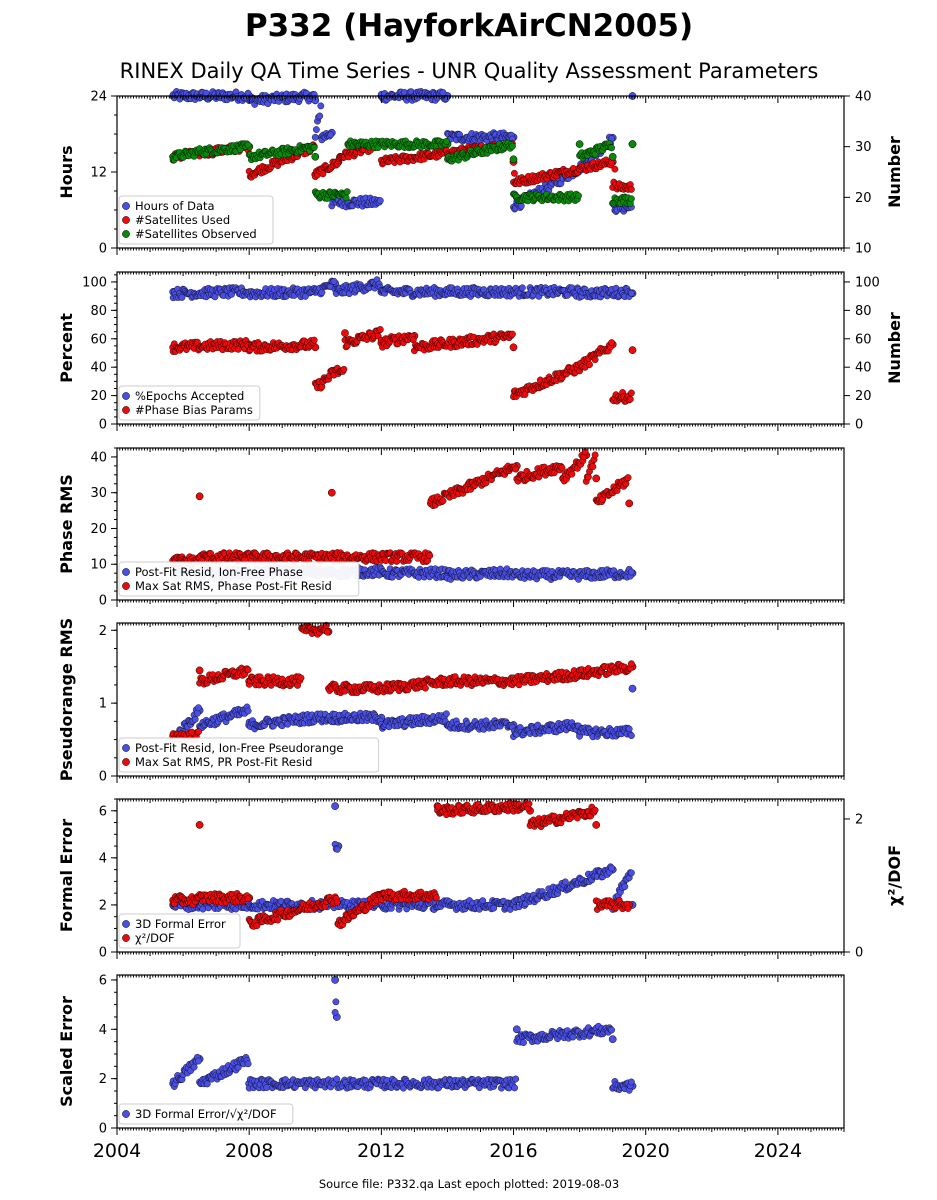  What do you see at coordinates (196, 234) in the screenshot?
I see `legend-label: #Satellites Observed` at bounding box center [196, 234].